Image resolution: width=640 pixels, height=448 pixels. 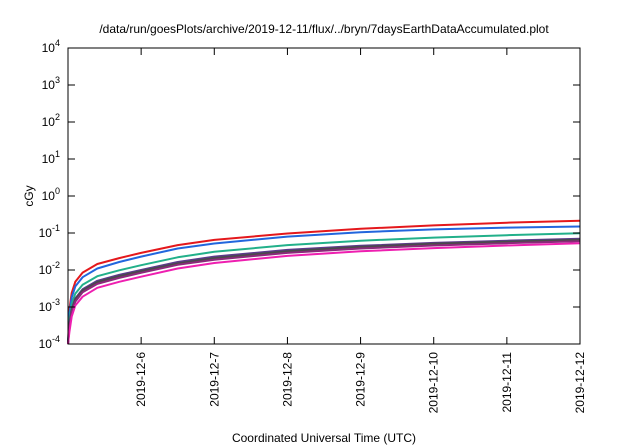 What do you see at coordinates (287, 379) in the screenshot?
I see `x-tick-label: 2019-12-8` at bounding box center [287, 379].